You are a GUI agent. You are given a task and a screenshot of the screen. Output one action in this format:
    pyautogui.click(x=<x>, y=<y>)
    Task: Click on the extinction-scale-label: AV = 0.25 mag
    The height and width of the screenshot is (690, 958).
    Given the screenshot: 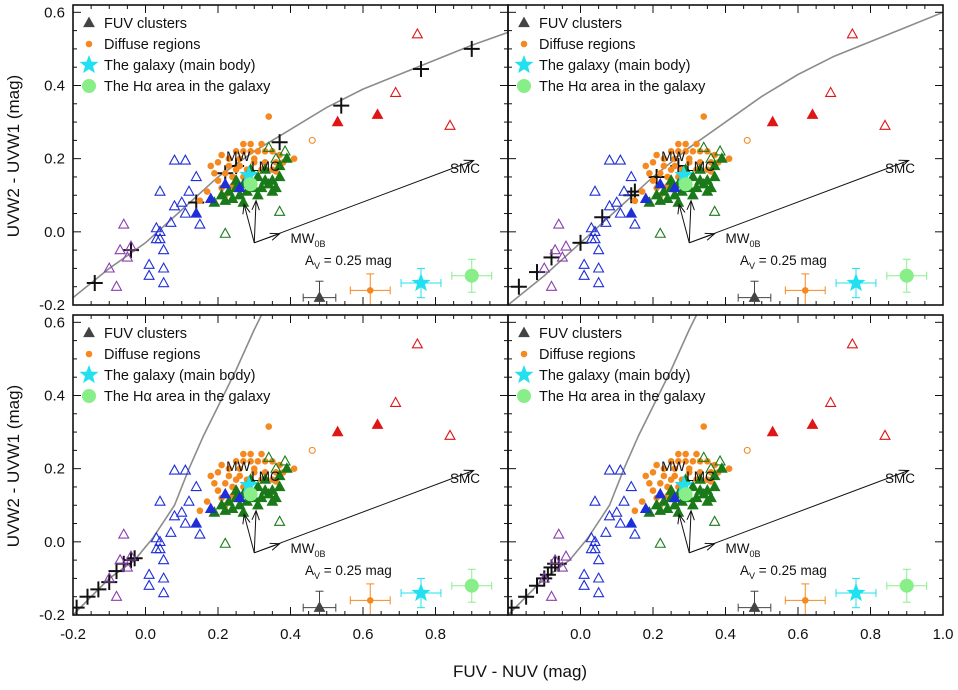 What is the action you would take?
    pyautogui.click(x=348, y=572)
    